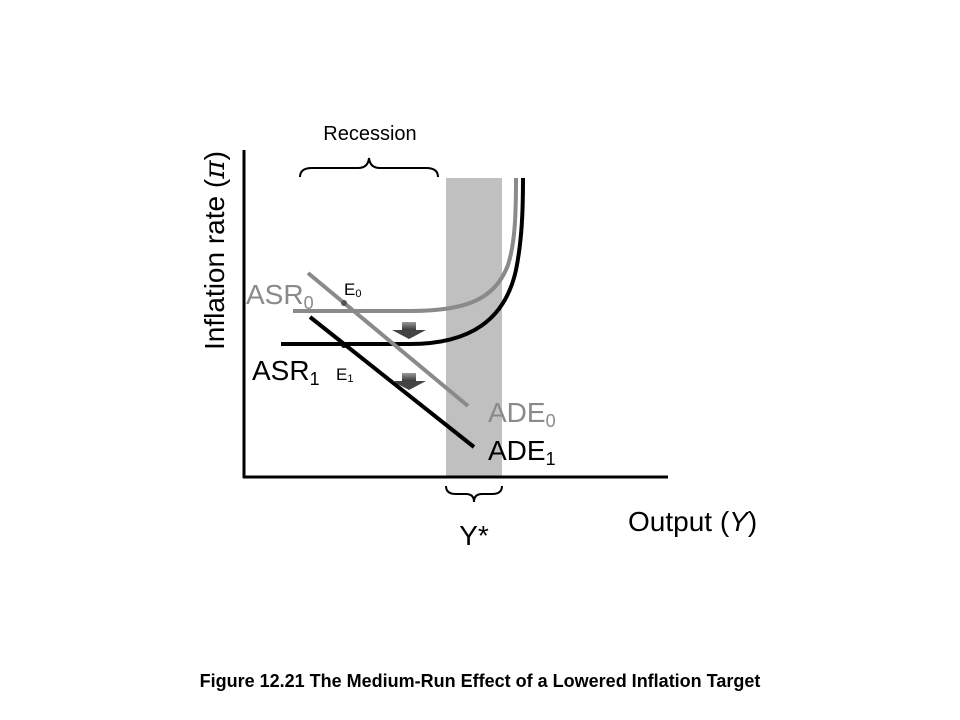 The width and height of the screenshot is (960, 720). What do you see at coordinates (474, 494) in the screenshot?
I see `potential-output-brace` at bounding box center [474, 494].